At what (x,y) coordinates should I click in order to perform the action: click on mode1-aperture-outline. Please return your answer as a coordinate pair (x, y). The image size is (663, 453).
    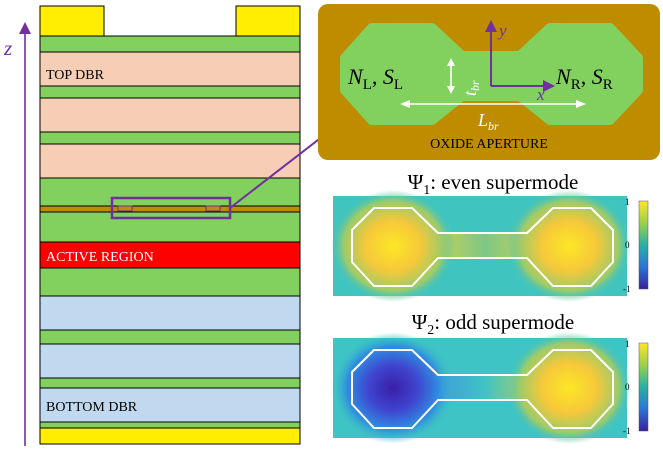
    Looking at the image, I should click on (482, 247).